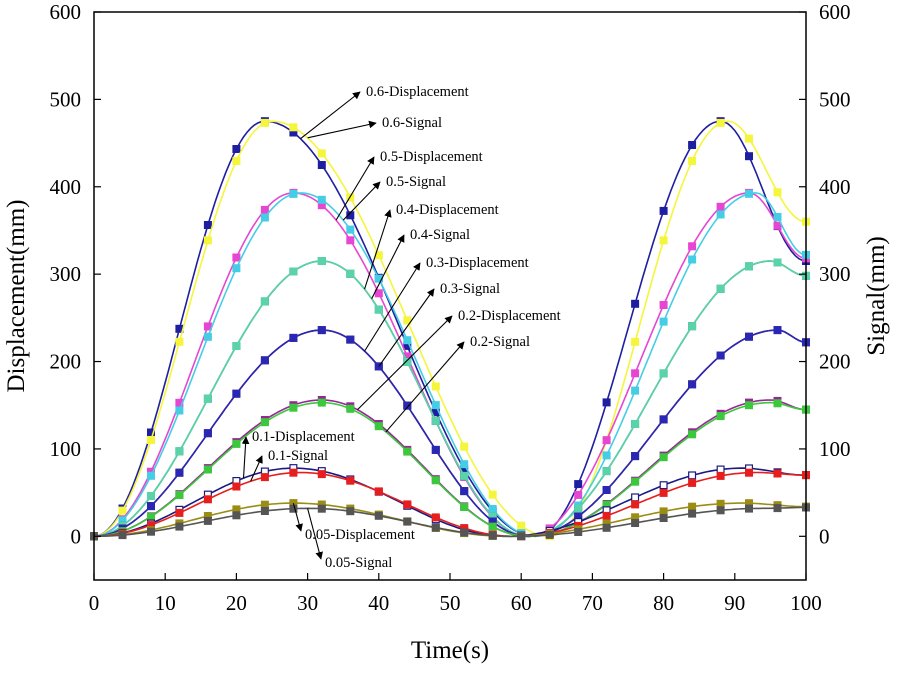 The height and width of the screenshot is (673, 897). Describe the element at coordinates (374, 127) in the screenshot. I see `annotation-0.6-Signal: 0.6-Signal` at that location.